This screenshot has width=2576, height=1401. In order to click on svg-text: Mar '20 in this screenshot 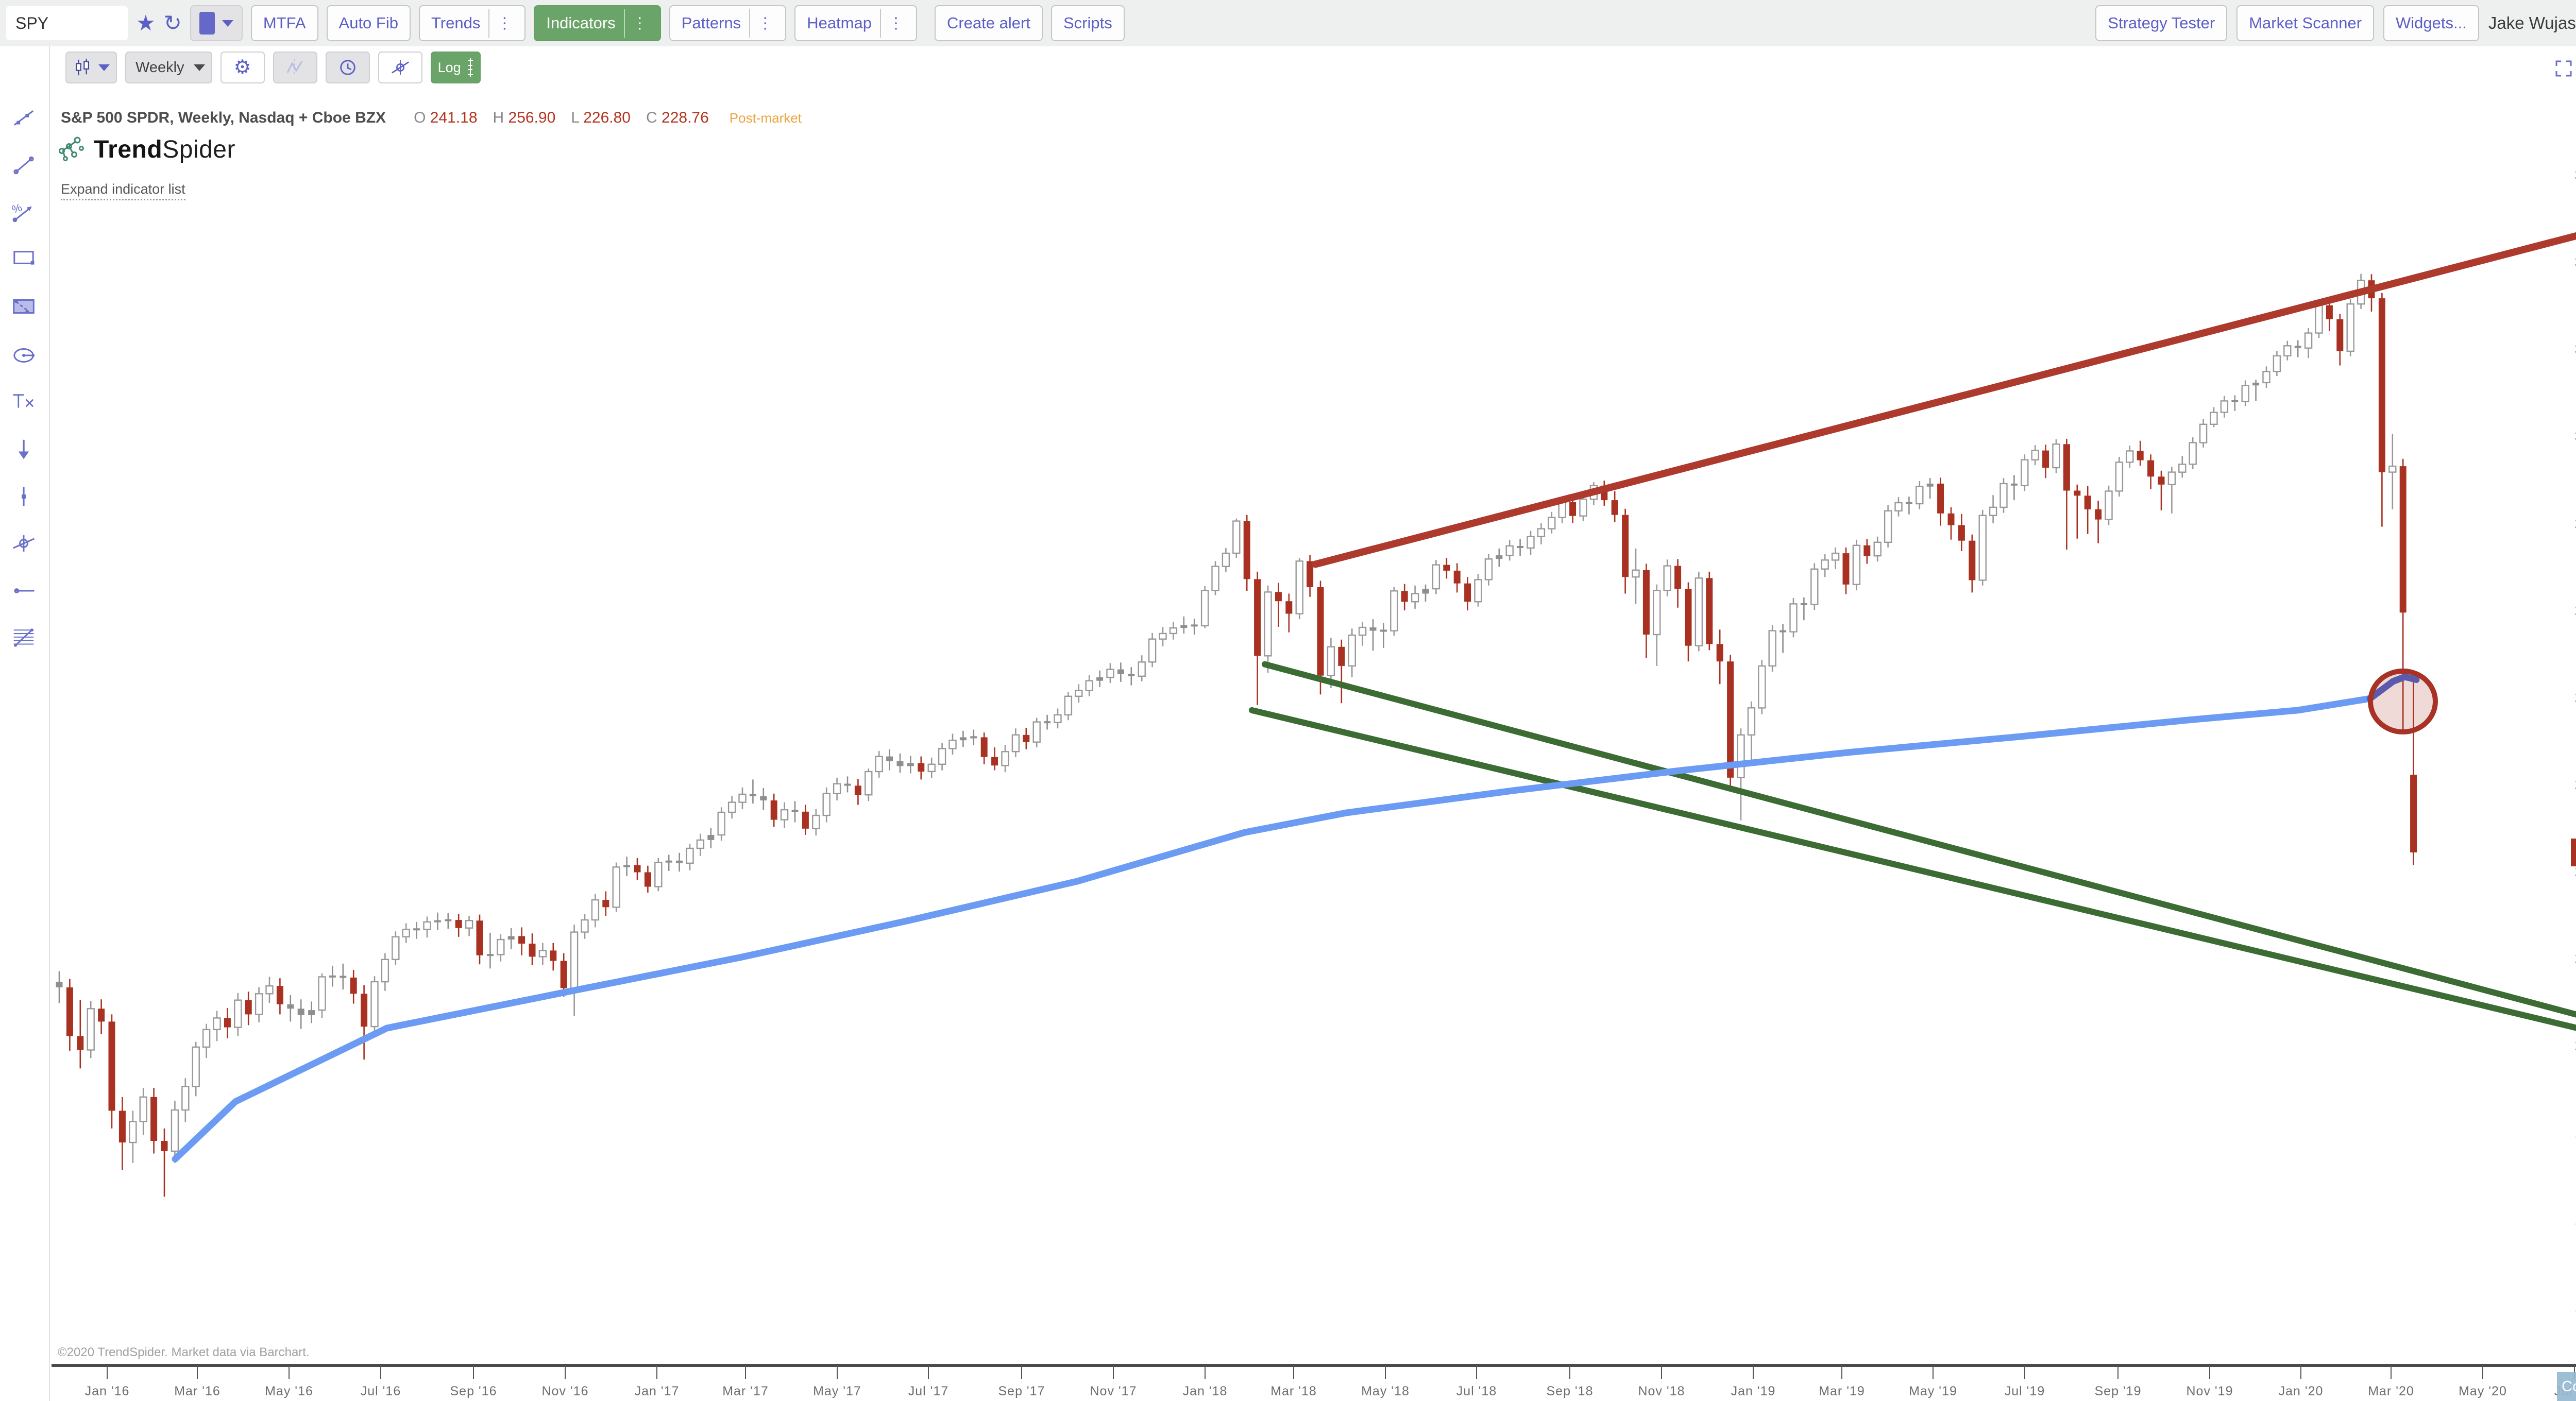, I will do `click(2391, 1391)`.